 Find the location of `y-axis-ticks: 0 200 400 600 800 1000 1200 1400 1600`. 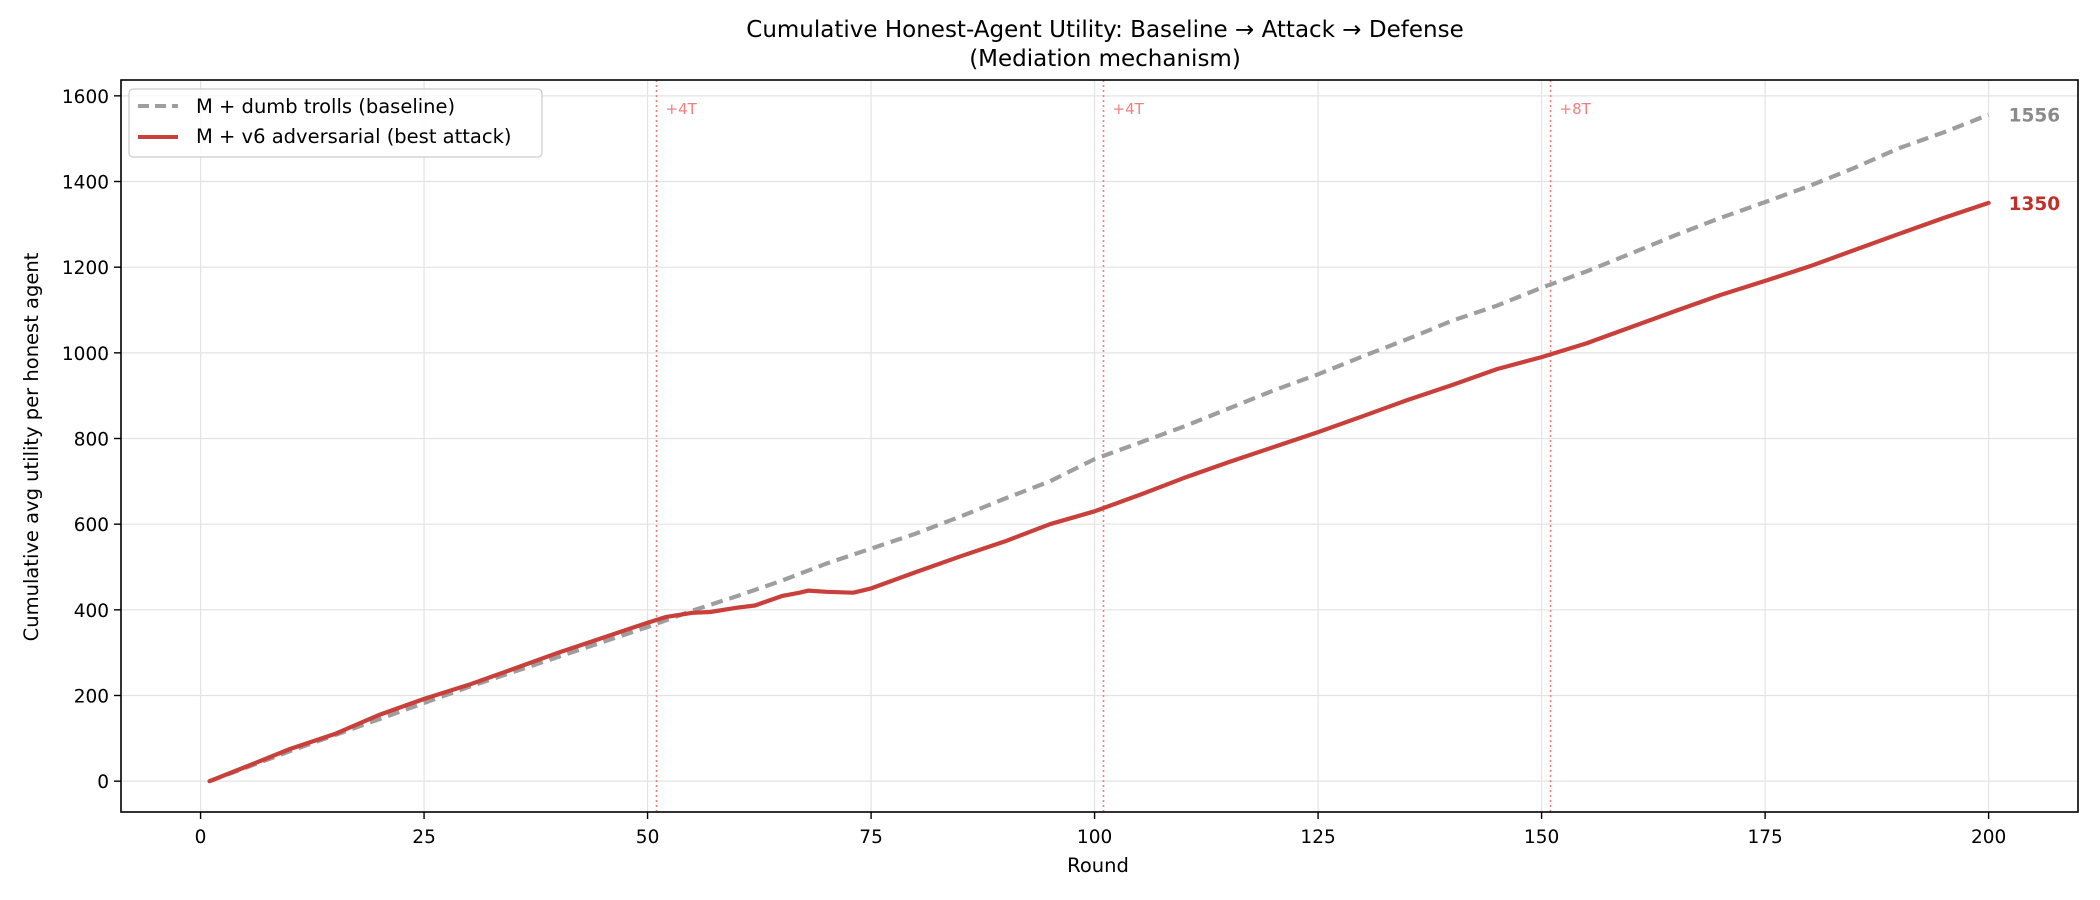

y-axis-ticks: 0 200 400 600 800 1000 1200 1400 1600 is located at coordinates (91, 440).